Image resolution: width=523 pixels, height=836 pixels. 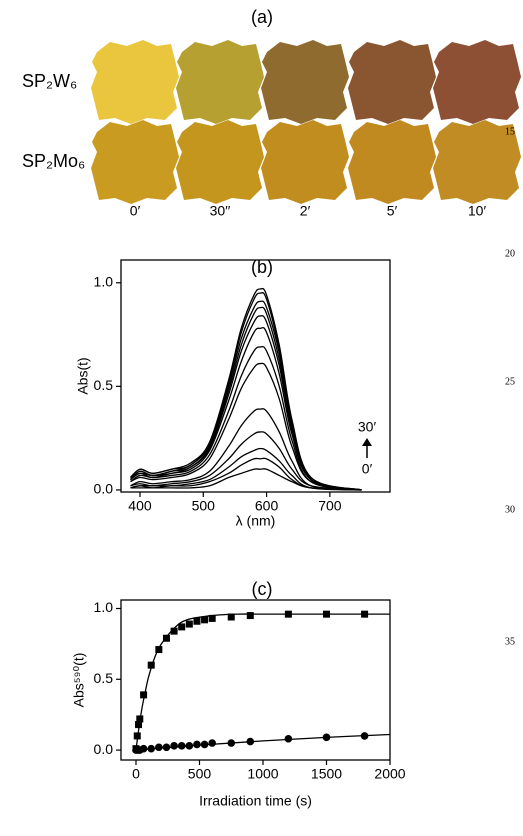 I want to click on x-axis-label: λ (nm), so click(x=256, y=521).